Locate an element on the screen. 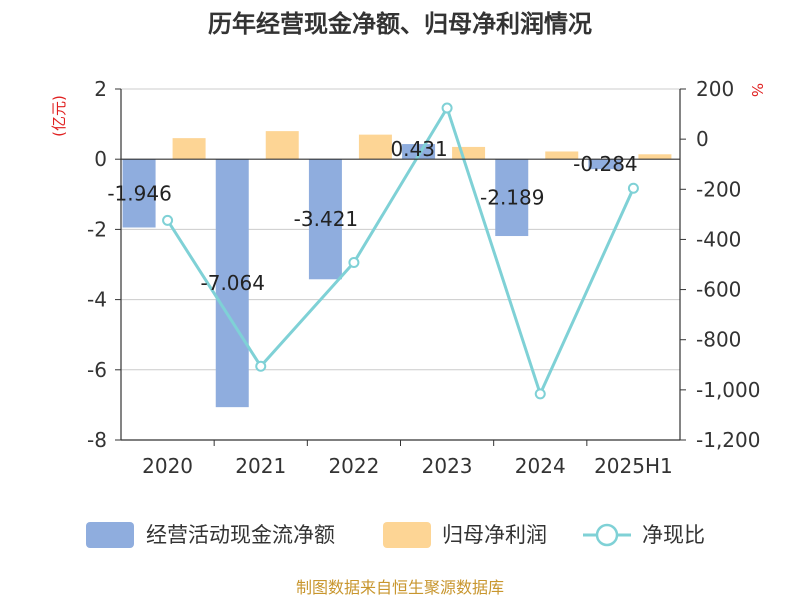 The height and width of the screenshot is (600, 800). right-tick-label: 0 is located at coordinates (702, 139).